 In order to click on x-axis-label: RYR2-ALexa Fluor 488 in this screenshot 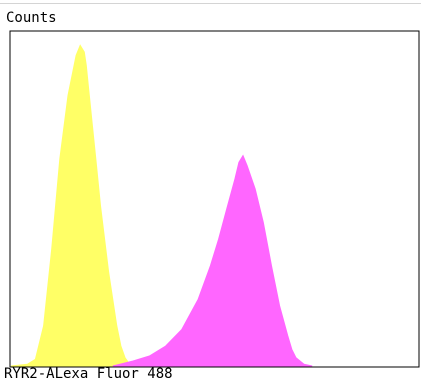, I will do `click(88, 374)`.